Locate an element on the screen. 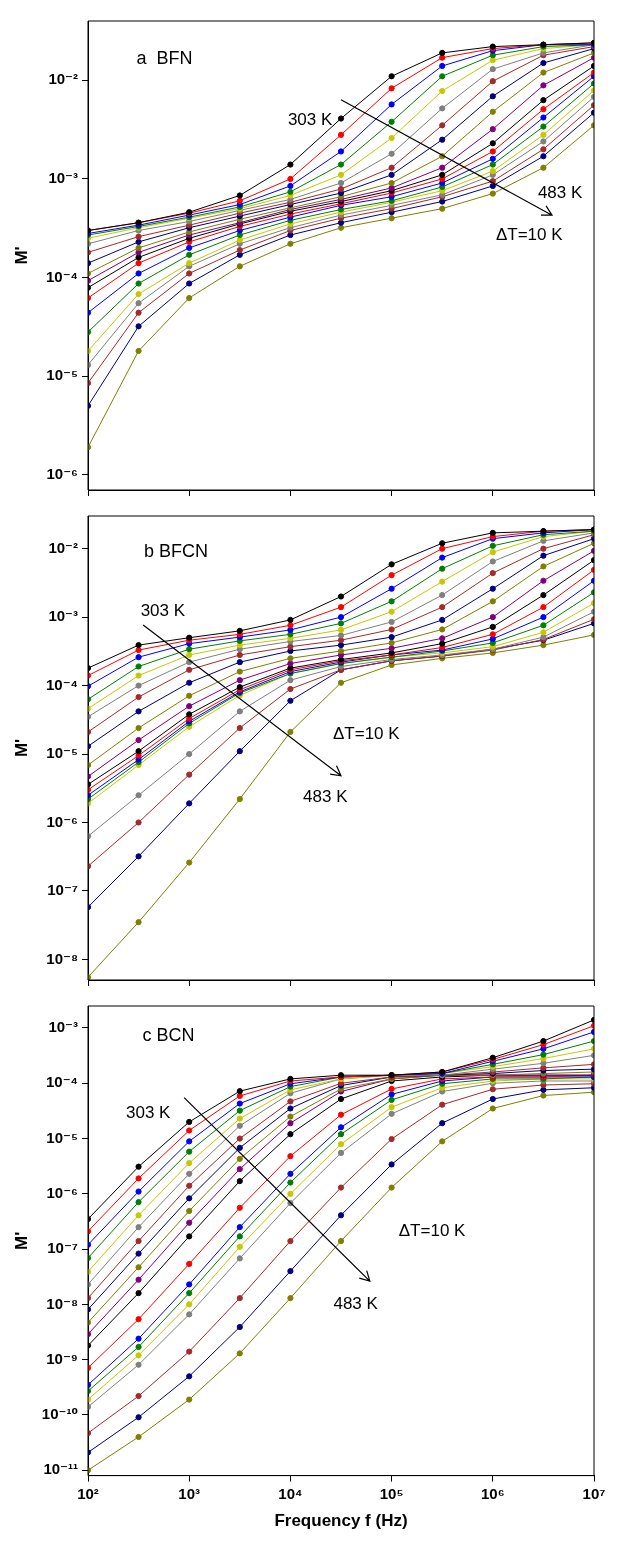 The width and height of the screenshot is (624, 1550). x-tick-label: 10⁷ is located at coordinates (594, 1493).